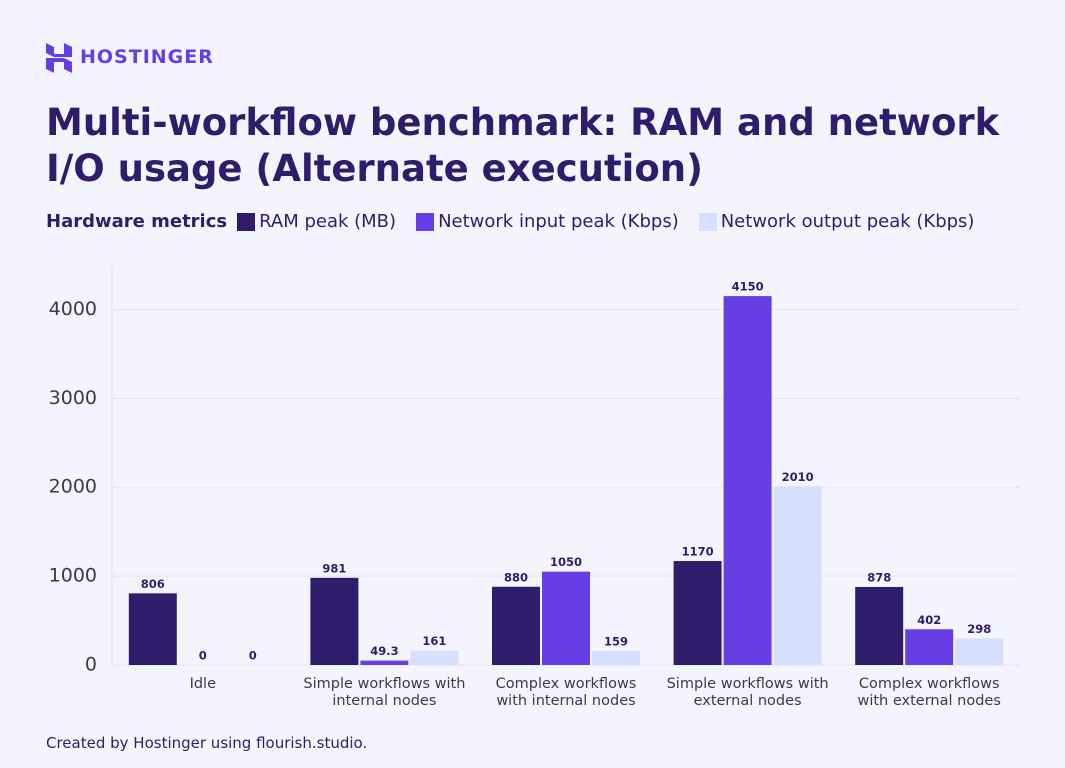 Image resolution: width=1065 pixels, height=768 pixels. What do you see at coordinates (748, 287) in the screenshot?
I see `value-label: 4150` at bounding box center [748, 287].